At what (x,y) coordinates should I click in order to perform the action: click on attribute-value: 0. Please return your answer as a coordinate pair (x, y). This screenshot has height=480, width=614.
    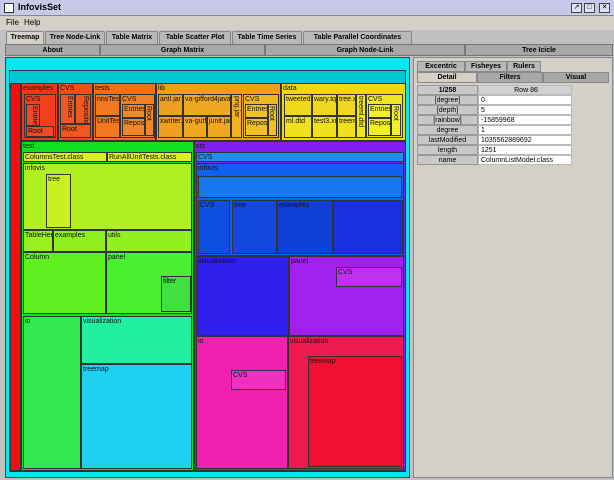
    Looking at the image, I should click on (525, 100).